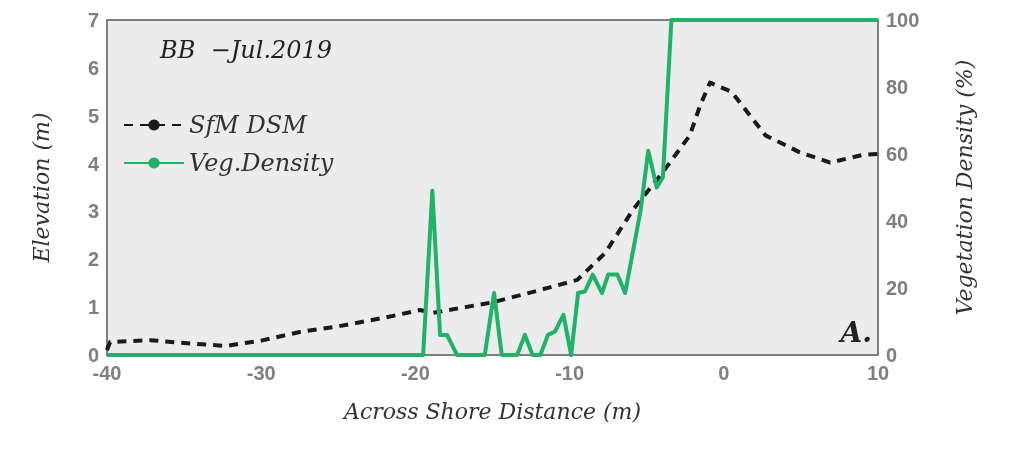  What do you see at coordinates (246, 50) in the screenshot?
I see `annotation: BB −Jul.2019` at bounding box center [246, 50].